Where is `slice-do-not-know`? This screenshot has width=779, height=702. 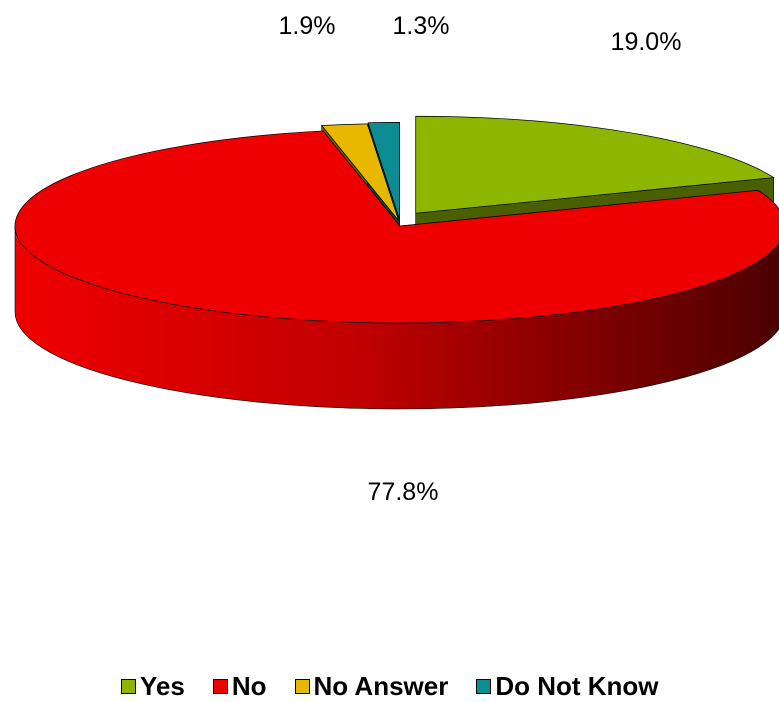 slice-do-not-know is located at coordinates (383, 171).